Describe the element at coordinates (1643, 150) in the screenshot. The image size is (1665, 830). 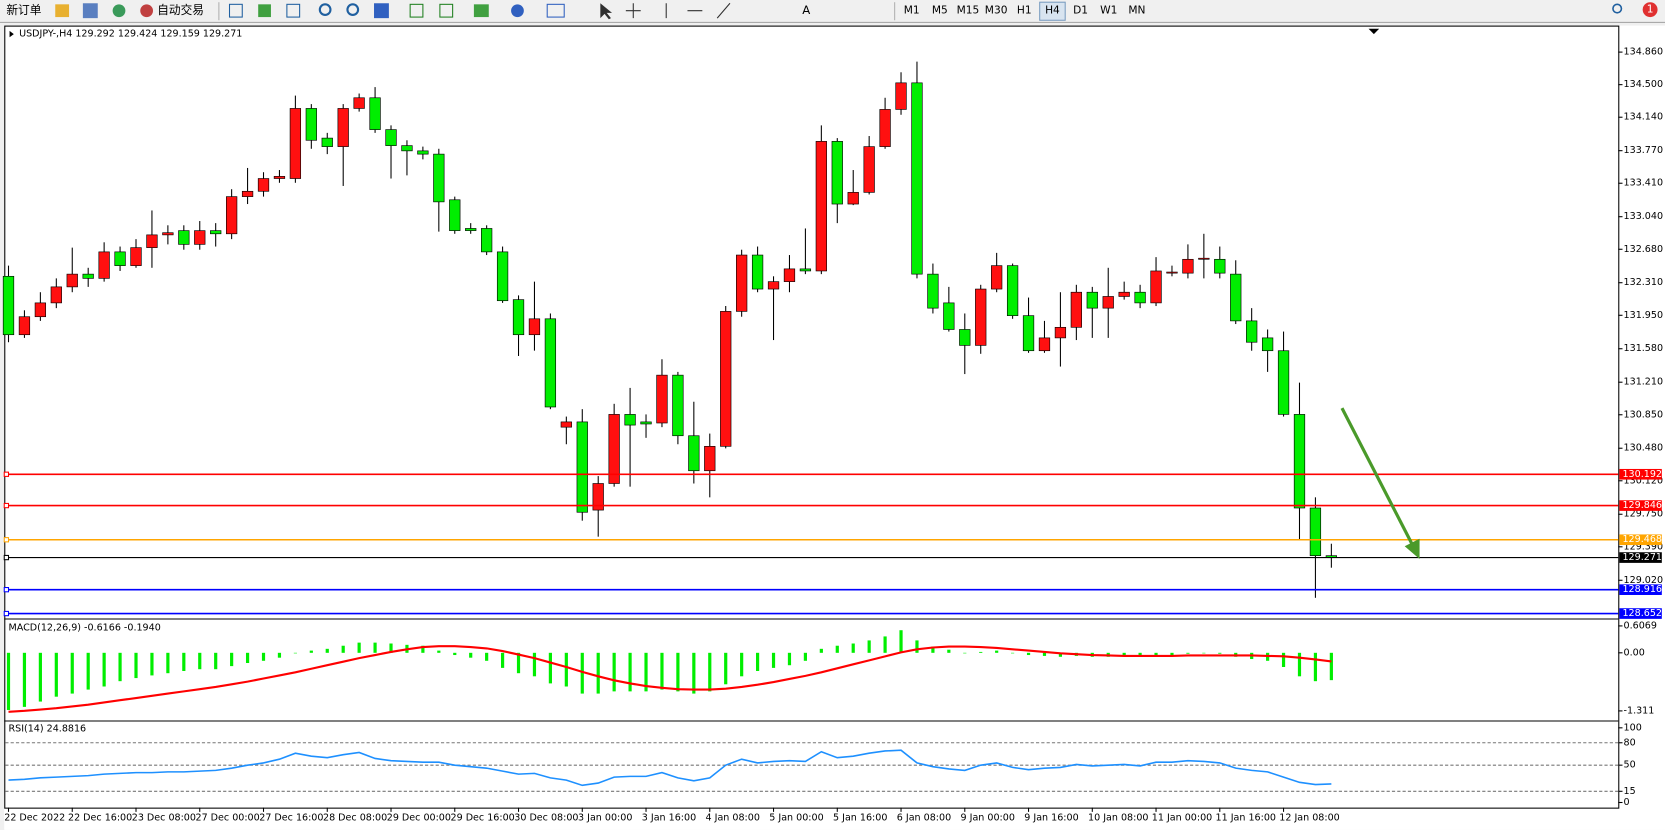
I see `y-tick-label: 133.770` at that location.